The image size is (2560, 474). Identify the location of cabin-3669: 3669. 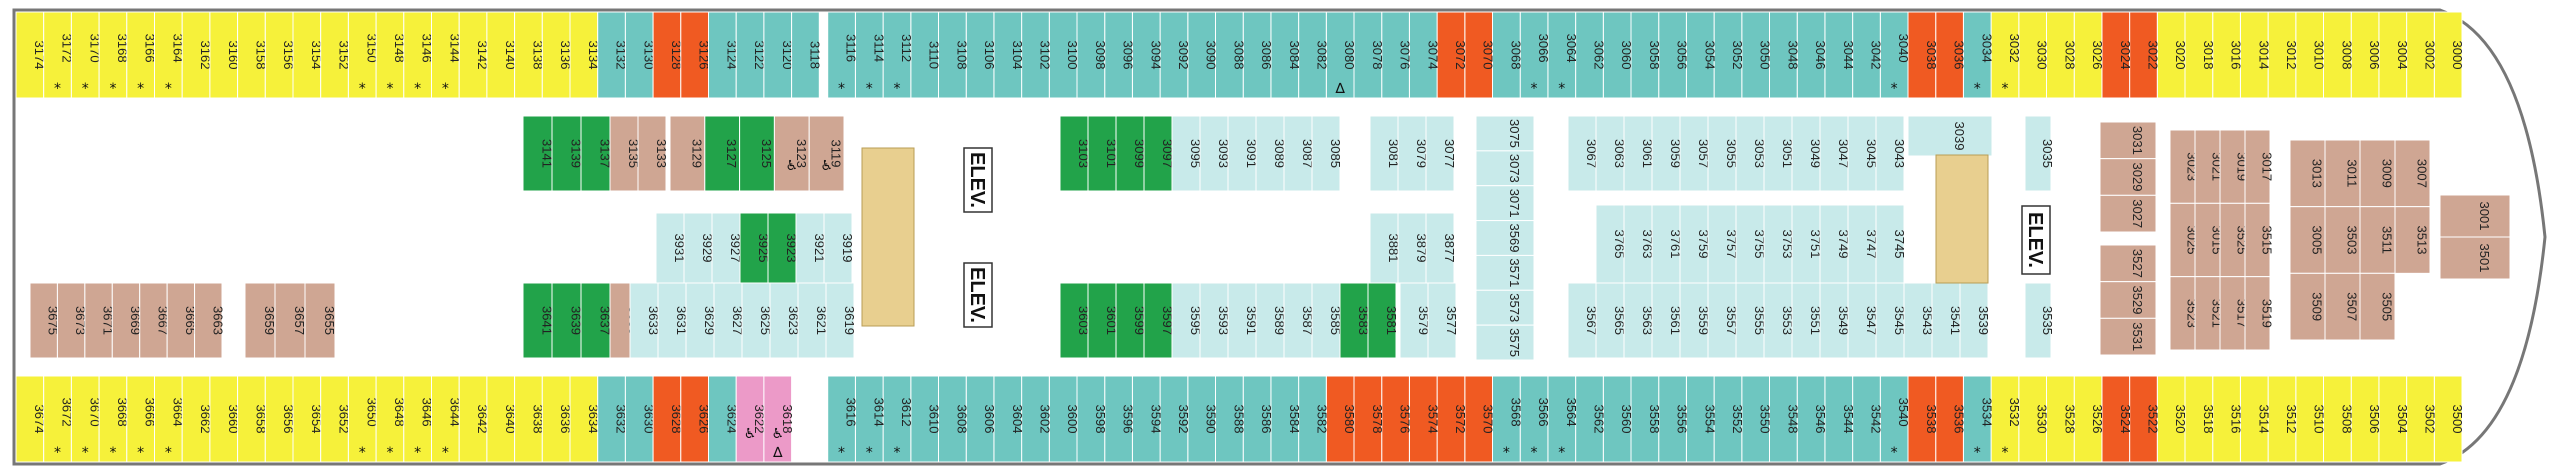
(127, 320).